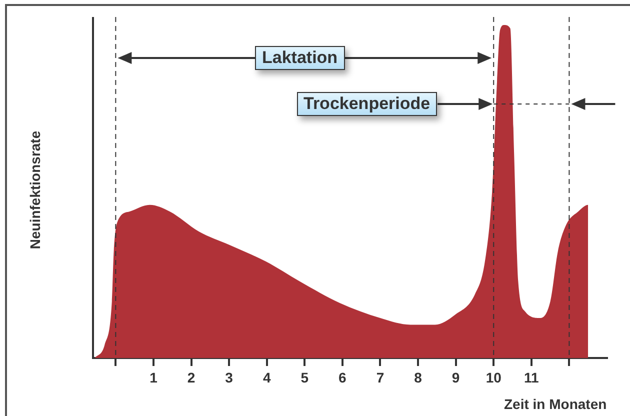 Image resolution: width=630 pixels, height=416 pixels. I want to click on x-tick-label: 8, so click(418, 377).